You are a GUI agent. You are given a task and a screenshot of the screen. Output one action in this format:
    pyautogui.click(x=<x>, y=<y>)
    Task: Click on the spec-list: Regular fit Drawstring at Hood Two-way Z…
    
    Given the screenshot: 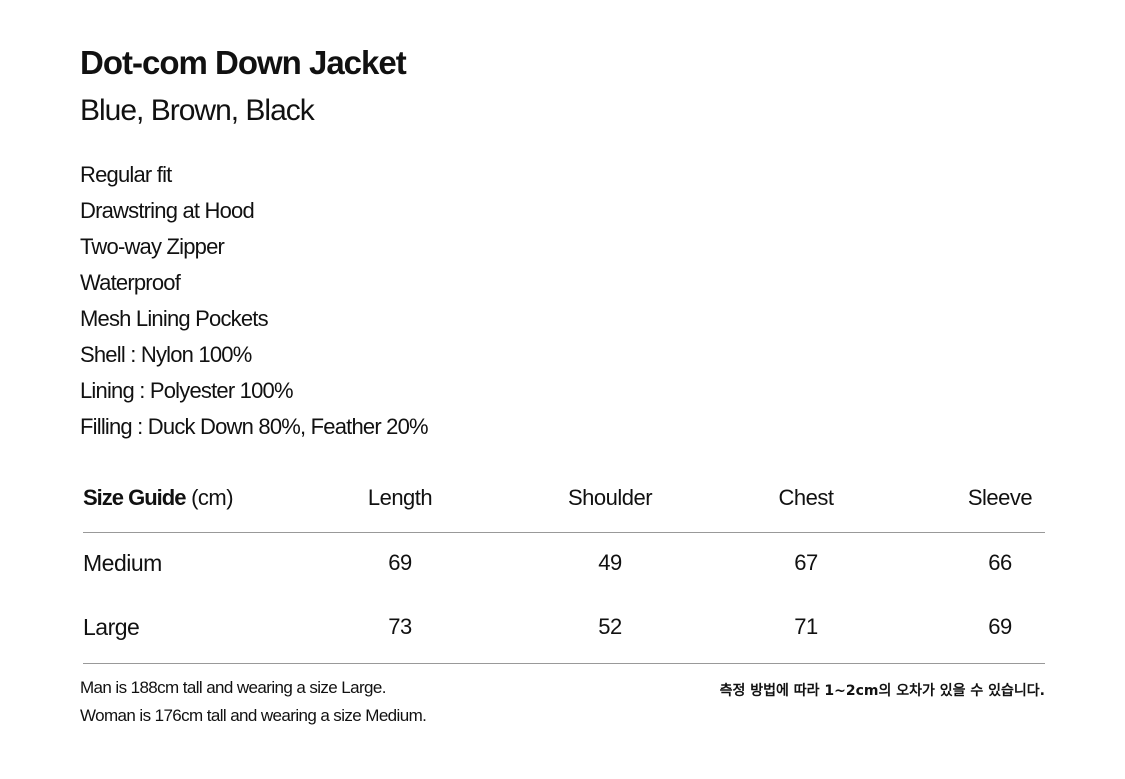 What is the action you would take?
    pyautogui.click(x=254, y=304)
    